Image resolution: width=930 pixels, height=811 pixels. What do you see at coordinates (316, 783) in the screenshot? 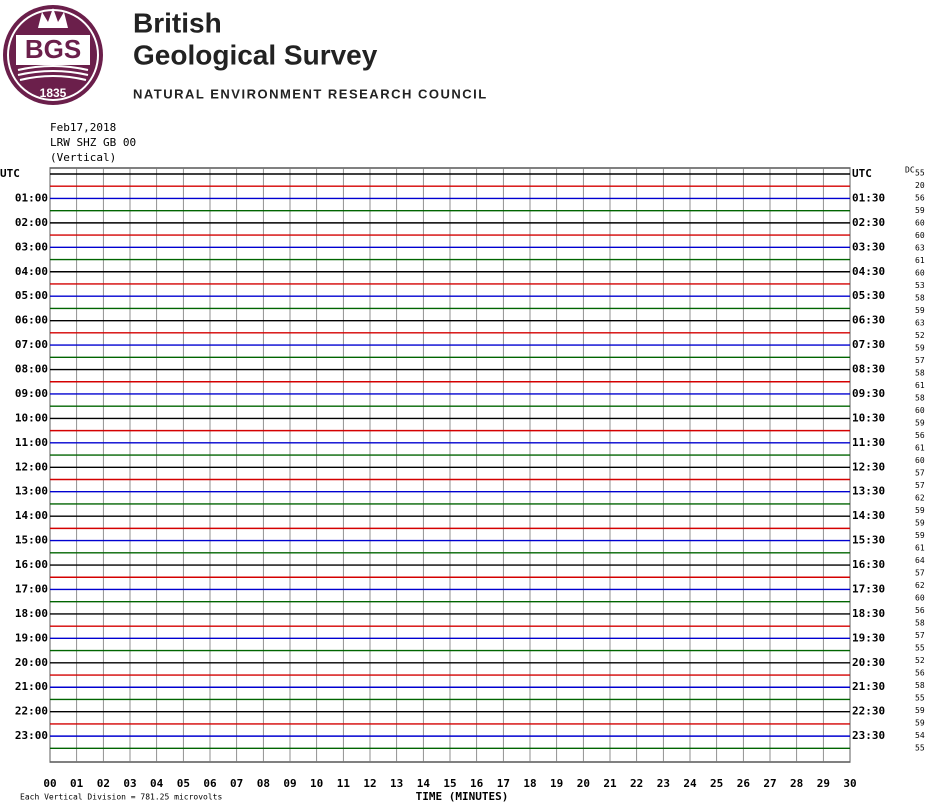
I see `x-tick-label: 10` at bounding box center [316, 783].